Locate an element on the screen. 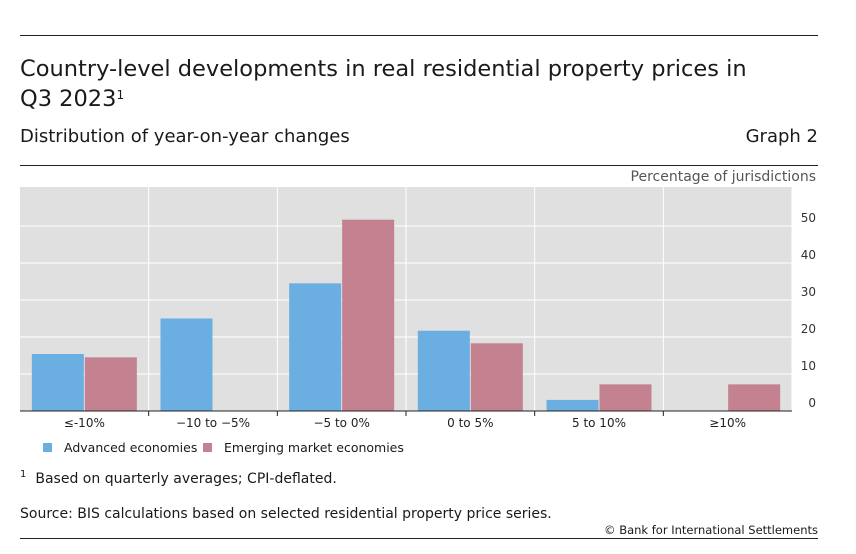 The height and width of the screenshot is (554, 856). graph-number: Graph 2 is located at coordinates (781, 136).